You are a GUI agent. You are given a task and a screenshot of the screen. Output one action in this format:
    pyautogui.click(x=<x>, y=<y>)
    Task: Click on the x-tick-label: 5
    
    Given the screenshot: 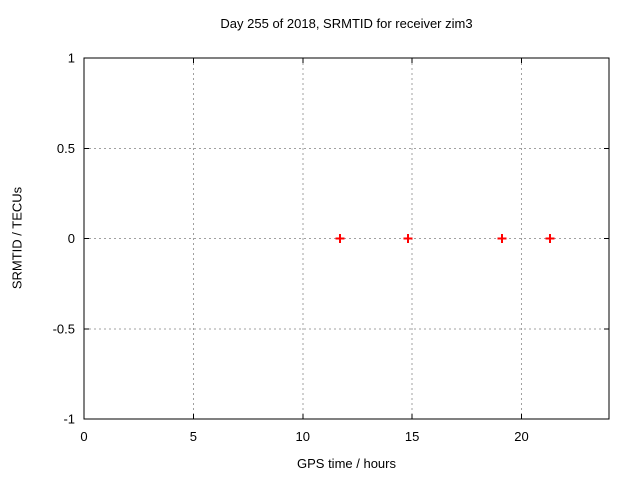 What is the action you would take?
    pyautogui.click(x=193, y=436)
    